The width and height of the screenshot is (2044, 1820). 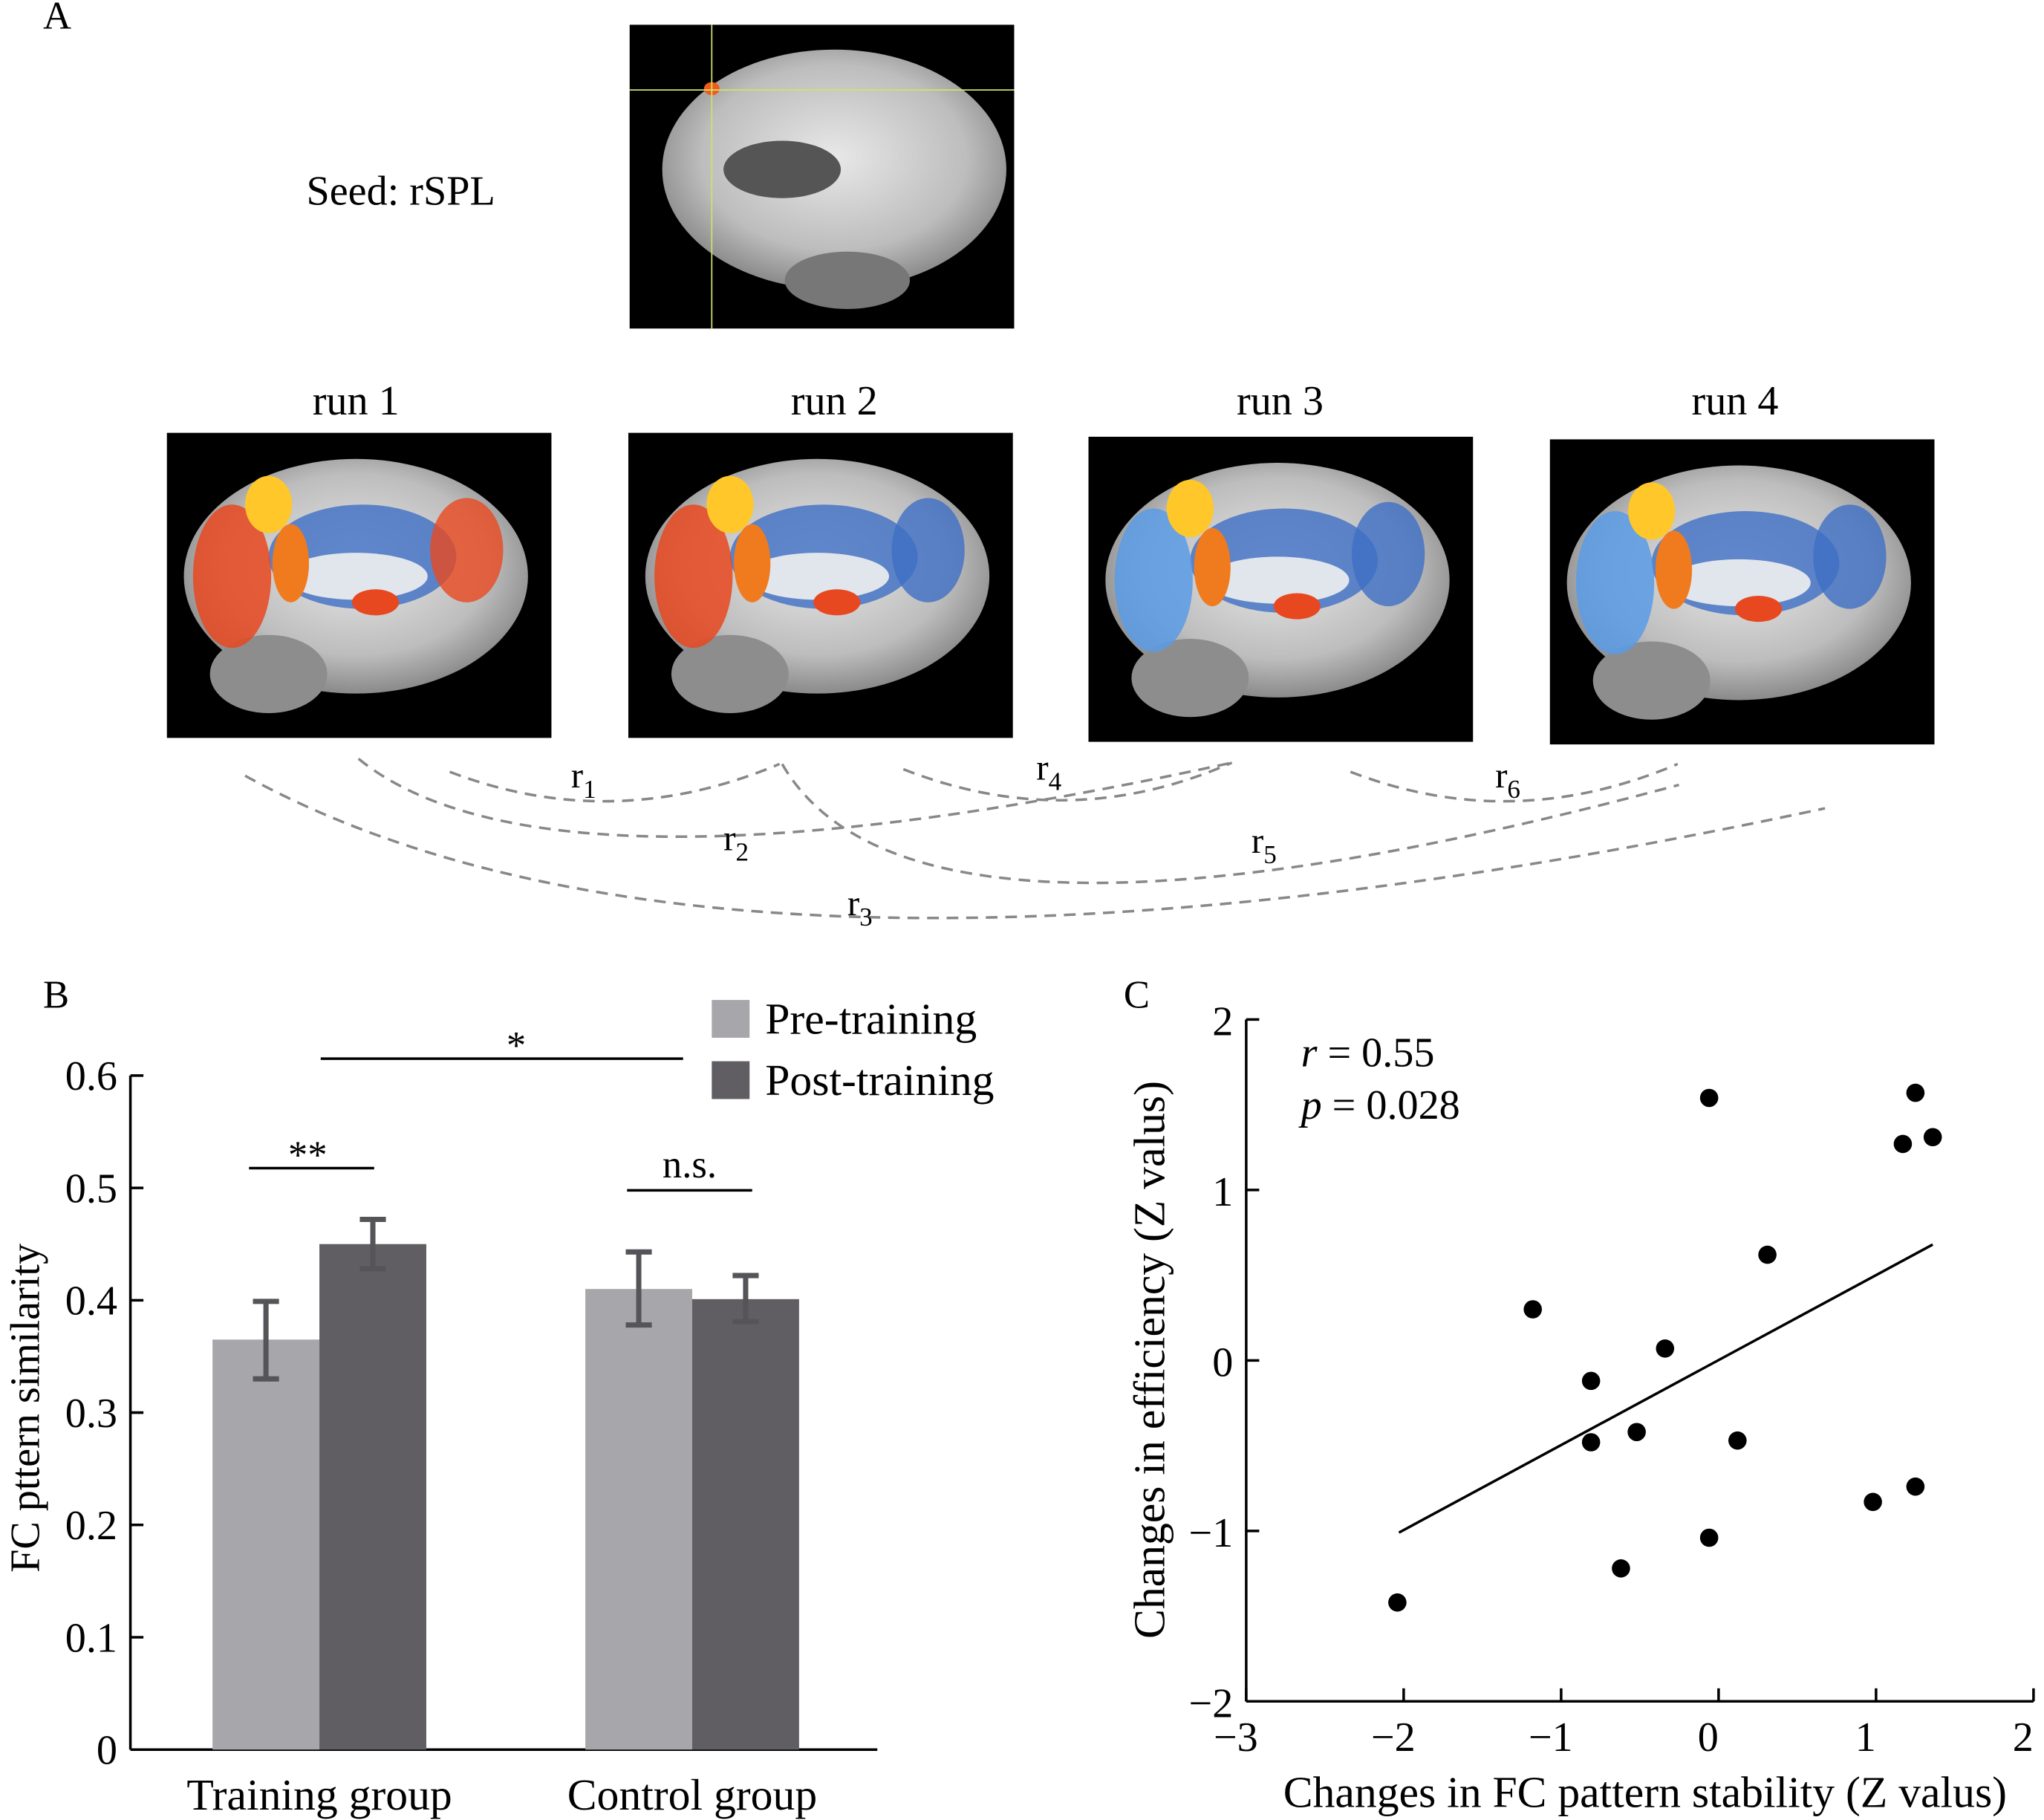 What do you see at coordinates (56, 996) in the screenshot?
I see `panel-b-label: B` at bounding box center [56, 996].